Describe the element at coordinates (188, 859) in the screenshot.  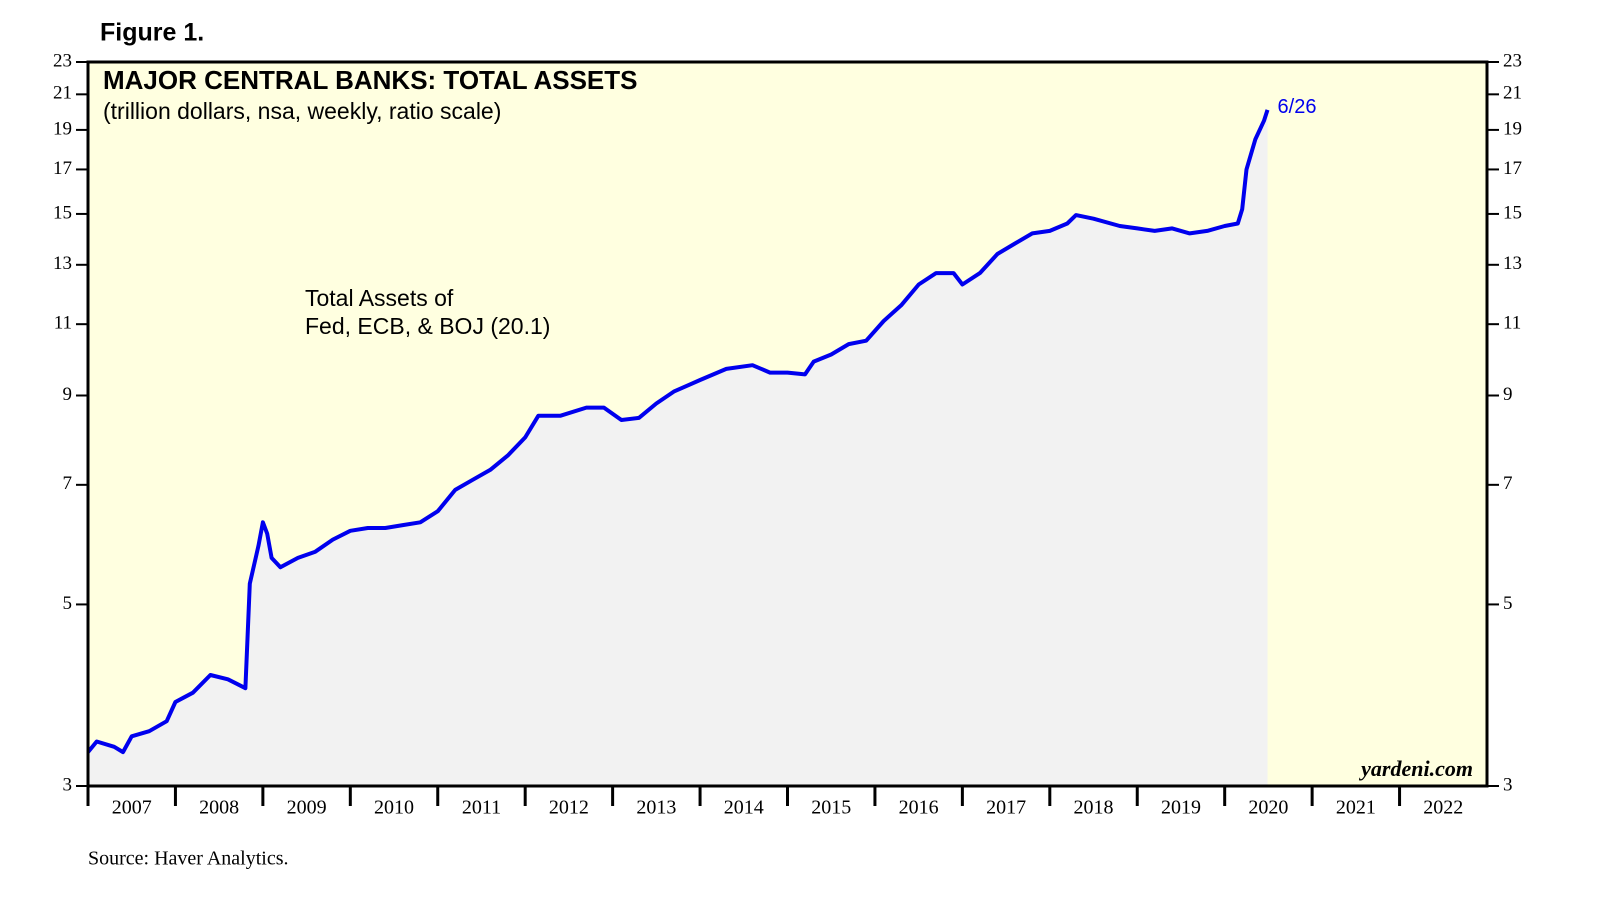
I see `source: Source: Haver Analytics.` at that location.